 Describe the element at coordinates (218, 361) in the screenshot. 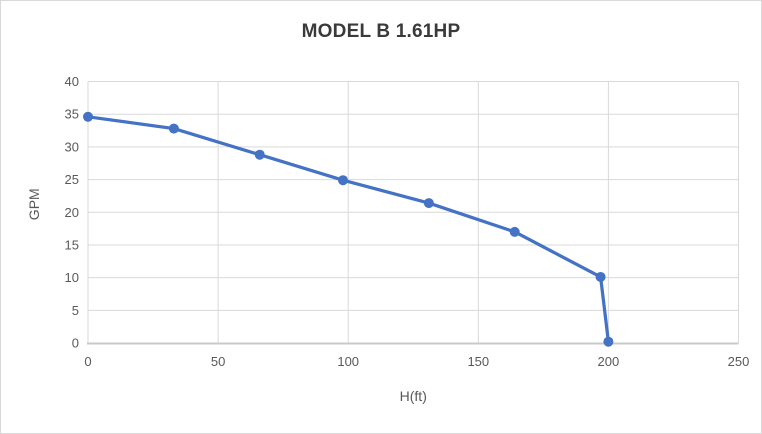

I see `x-tick-label-50: 50` at that location.